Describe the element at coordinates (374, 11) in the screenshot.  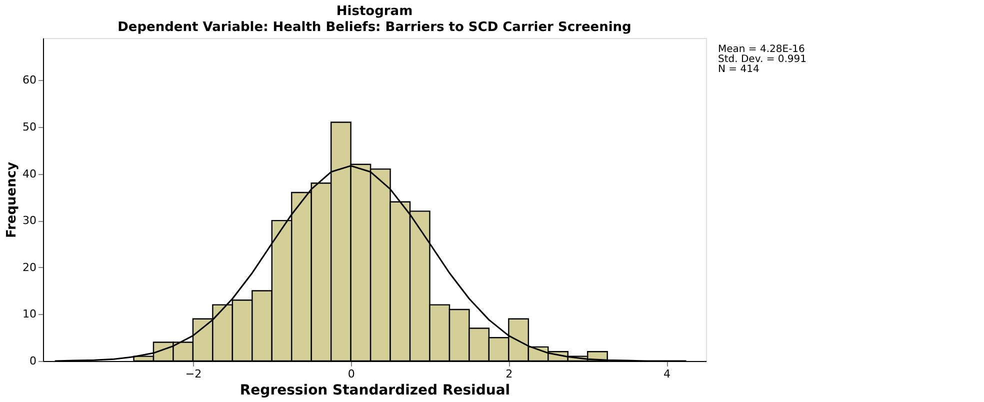
I see `chart-title: Histogram` at that location.